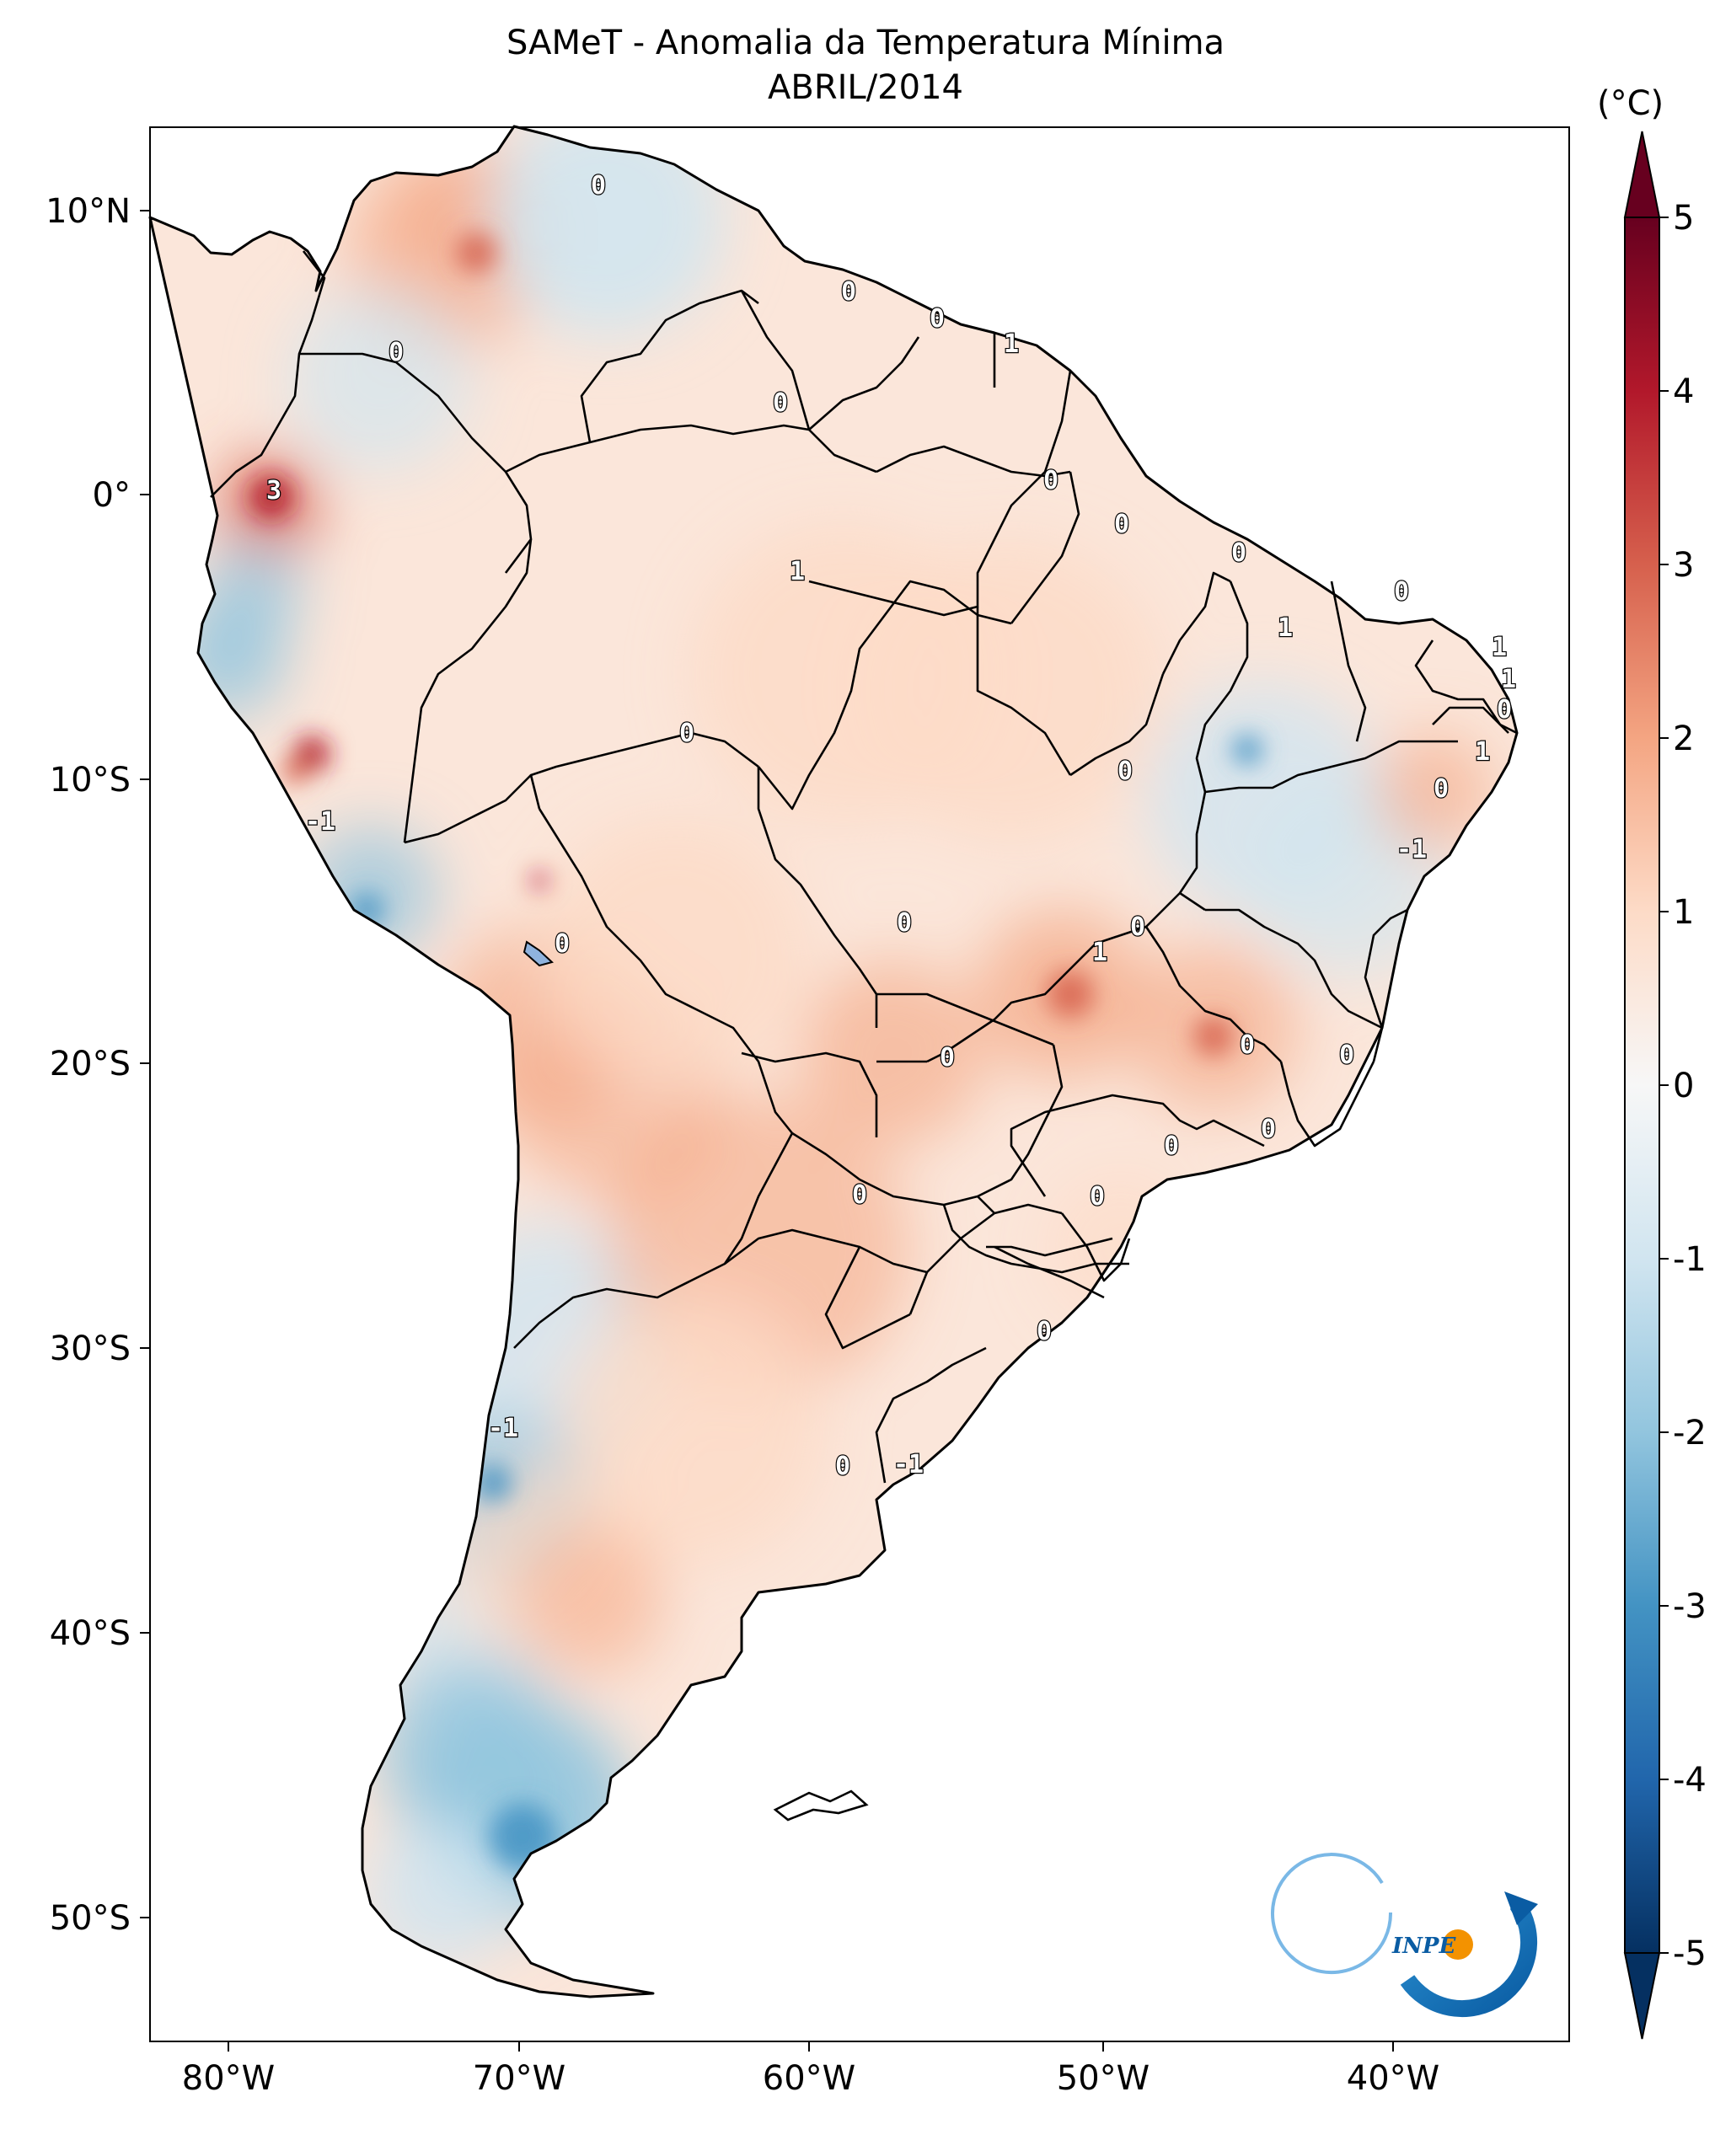 The width and height of the screenshot is (1731, 2156). I want to click on colorbar-tick-label: -2, so click(1690, 1433).